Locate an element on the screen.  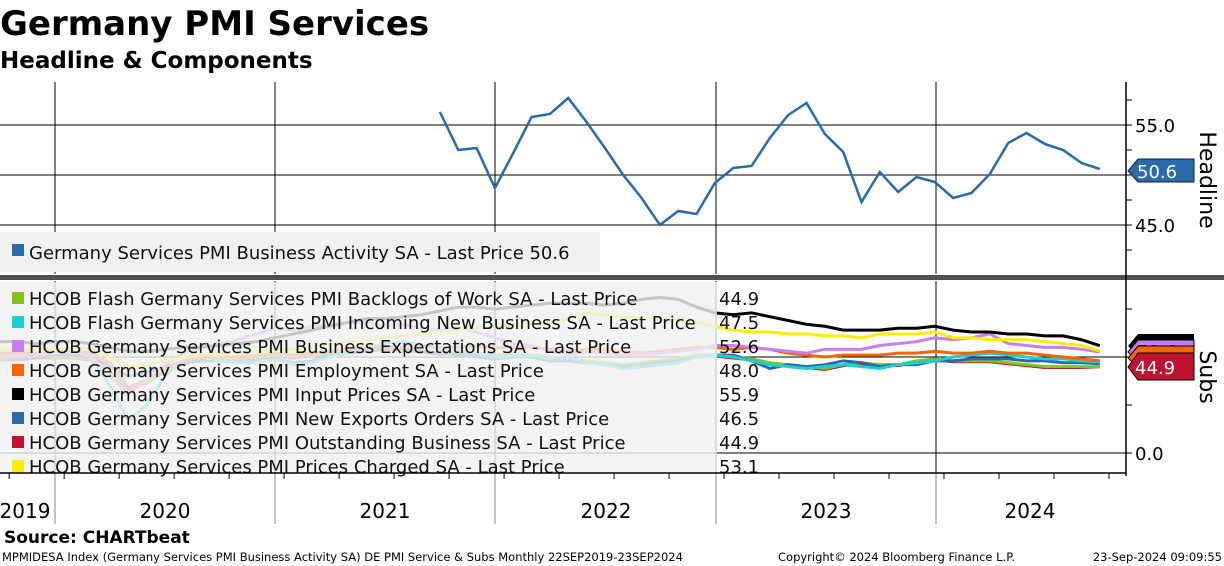
year-label: 2023 is located at coordinates (826, 511).